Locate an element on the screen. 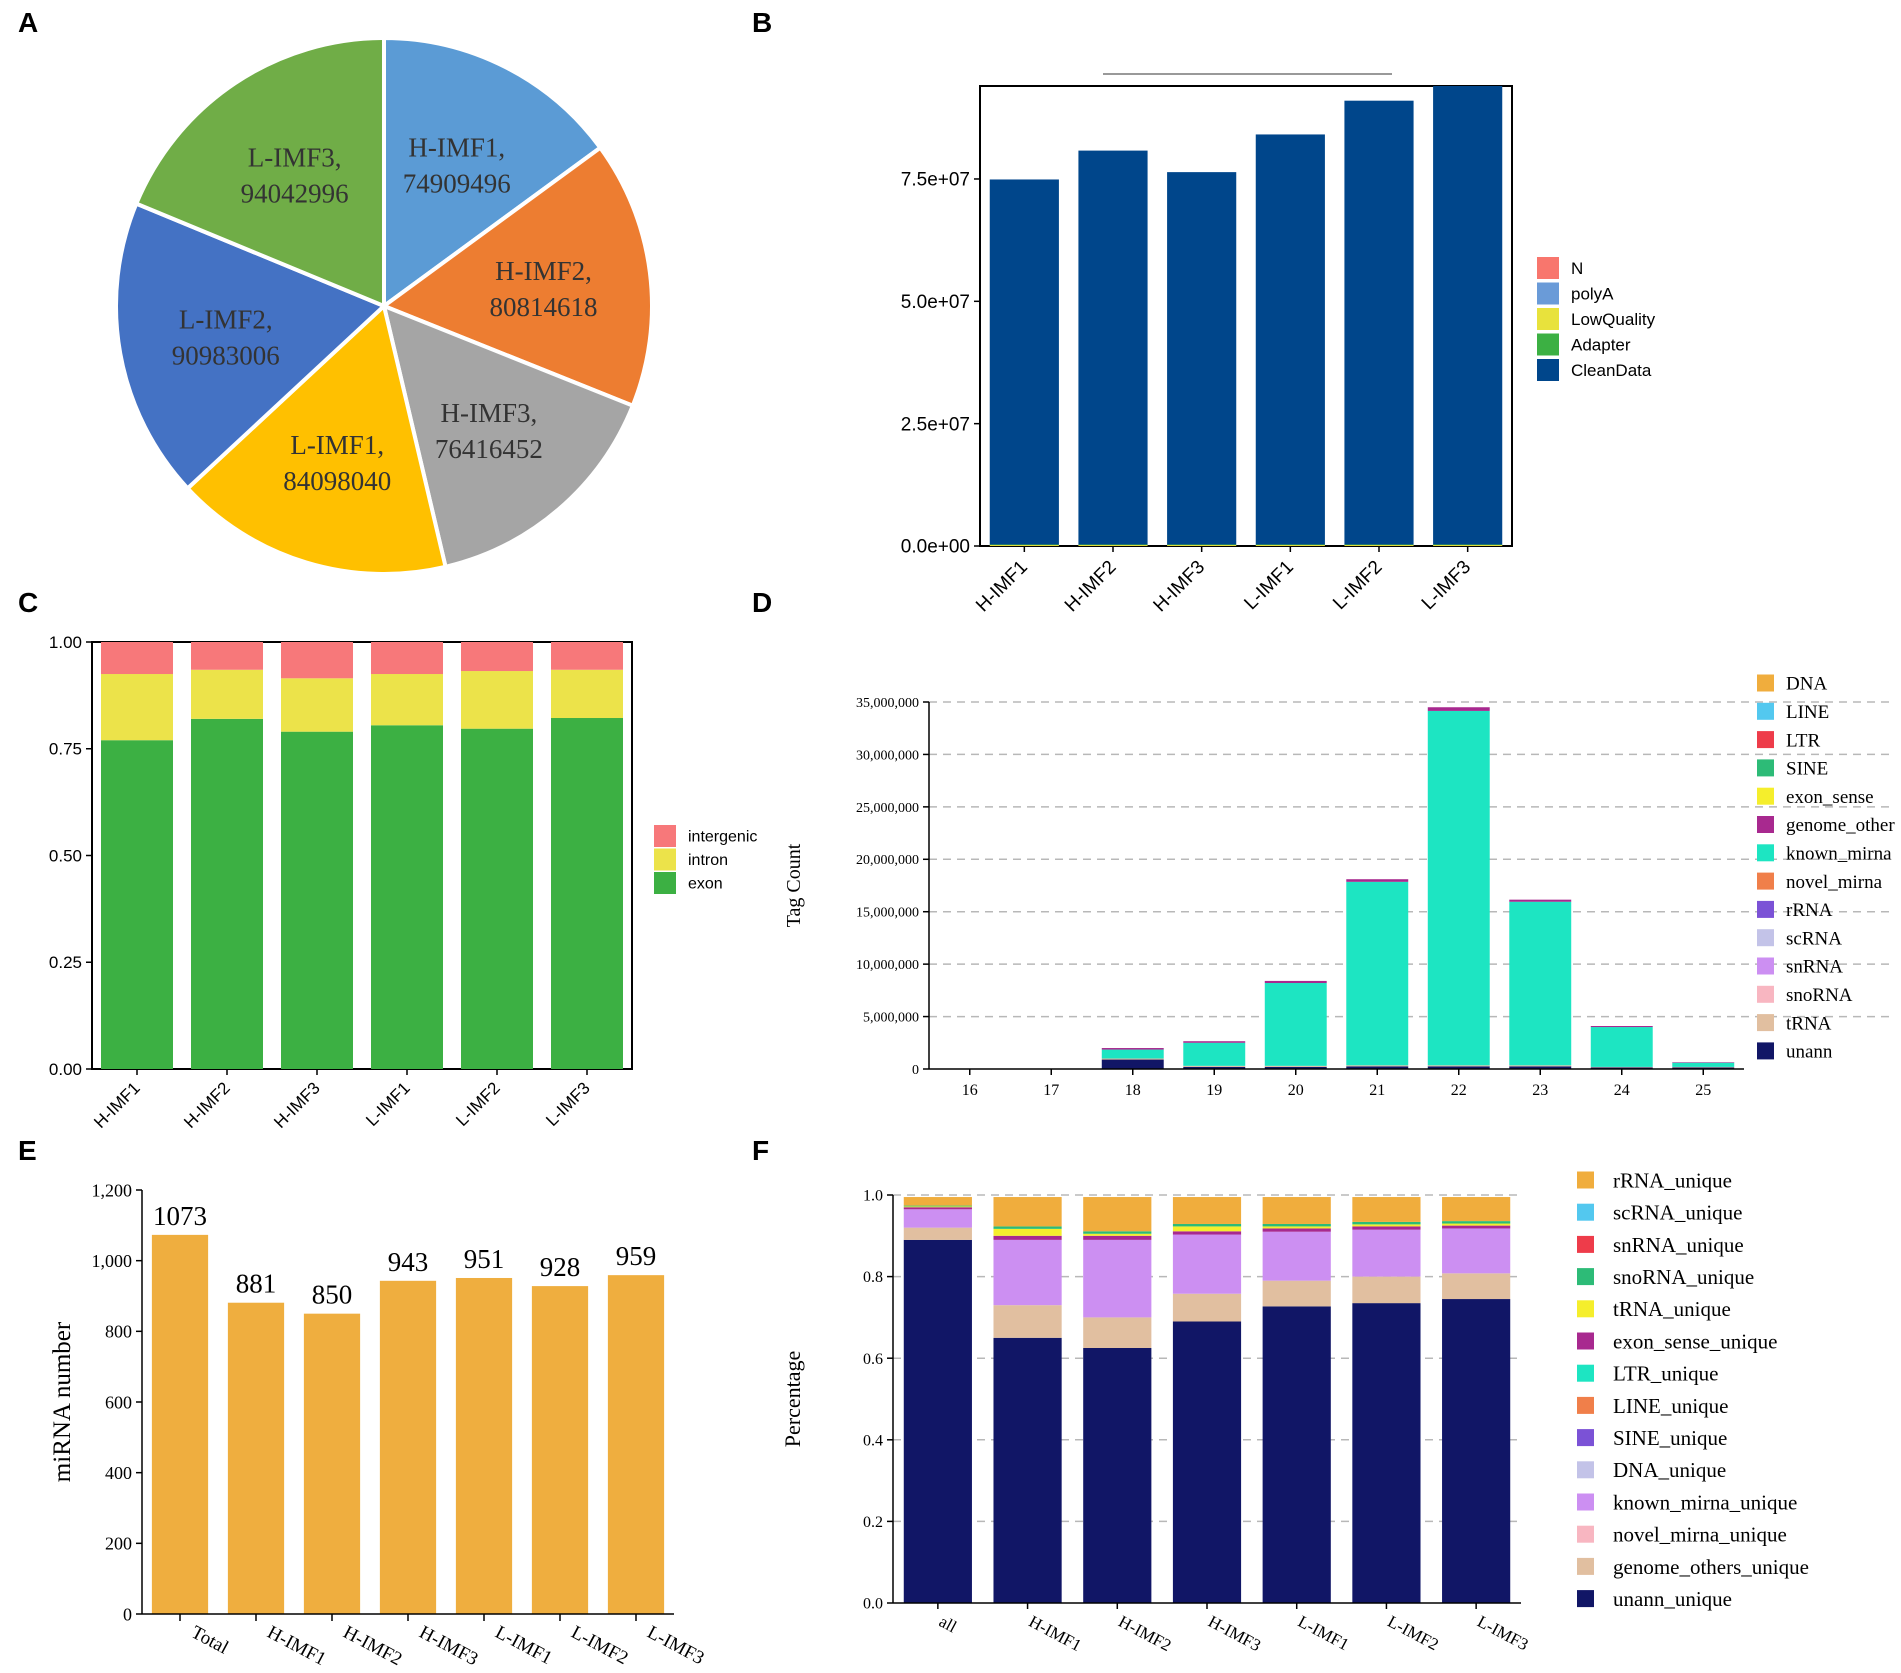 The image size is (1901, 1673). bar-exon-sense-unique-h-imf1 is located at coordinates (1027, 1237).